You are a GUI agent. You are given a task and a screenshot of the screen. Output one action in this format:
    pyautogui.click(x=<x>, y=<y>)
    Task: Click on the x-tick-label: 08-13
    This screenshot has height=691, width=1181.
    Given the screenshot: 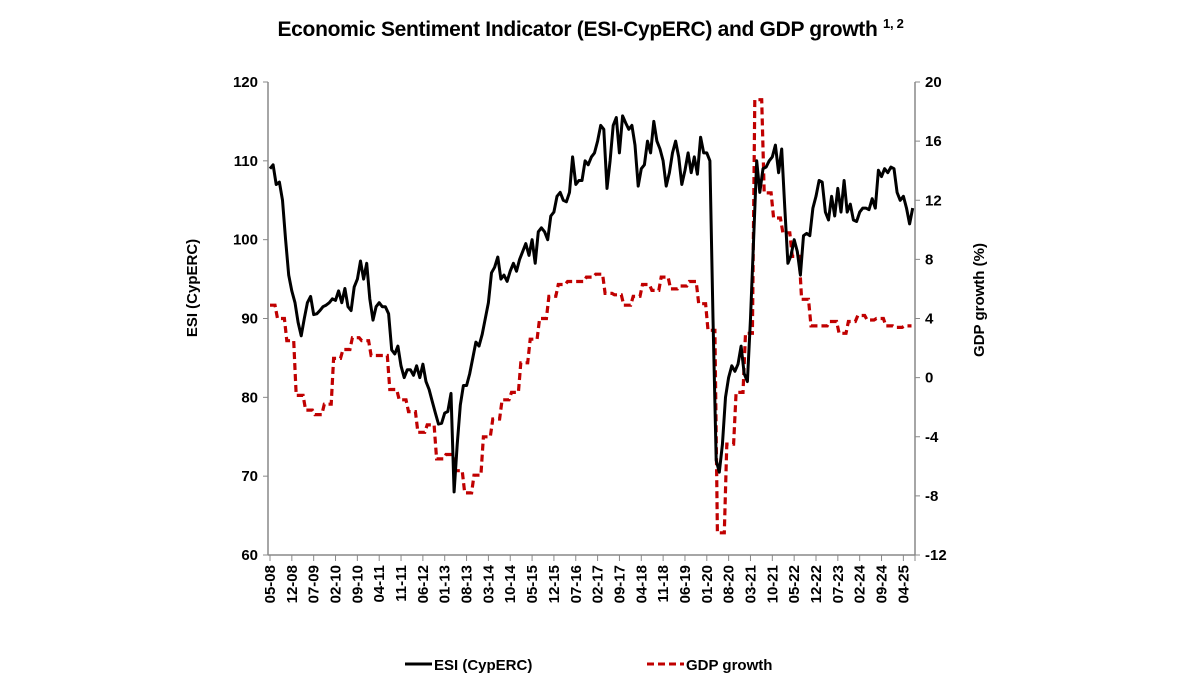 What is the action you would take?
    pyautogui.click(x=467, y=584)
    